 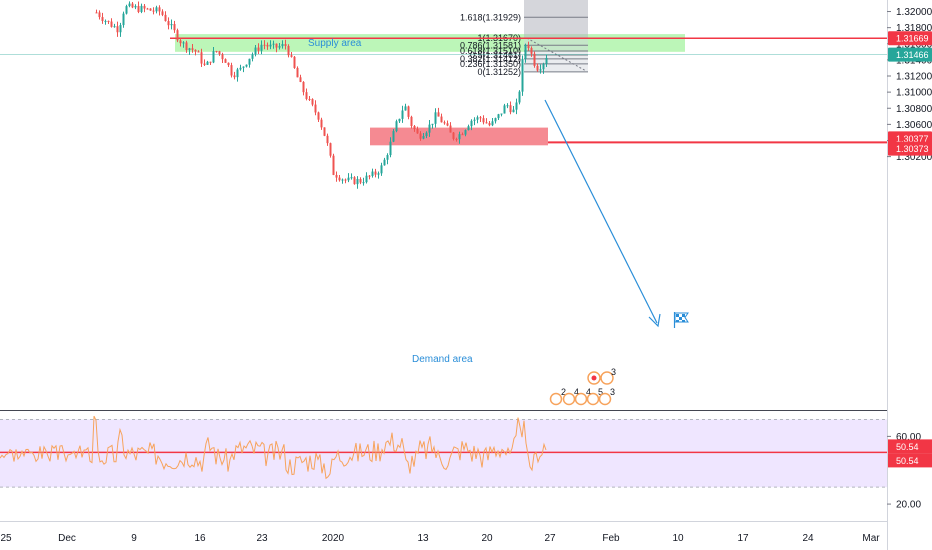 What do you see at coordinates (600, 392) in the screenshot?
I see `event-count: 5` at bounding box center [600, 392].